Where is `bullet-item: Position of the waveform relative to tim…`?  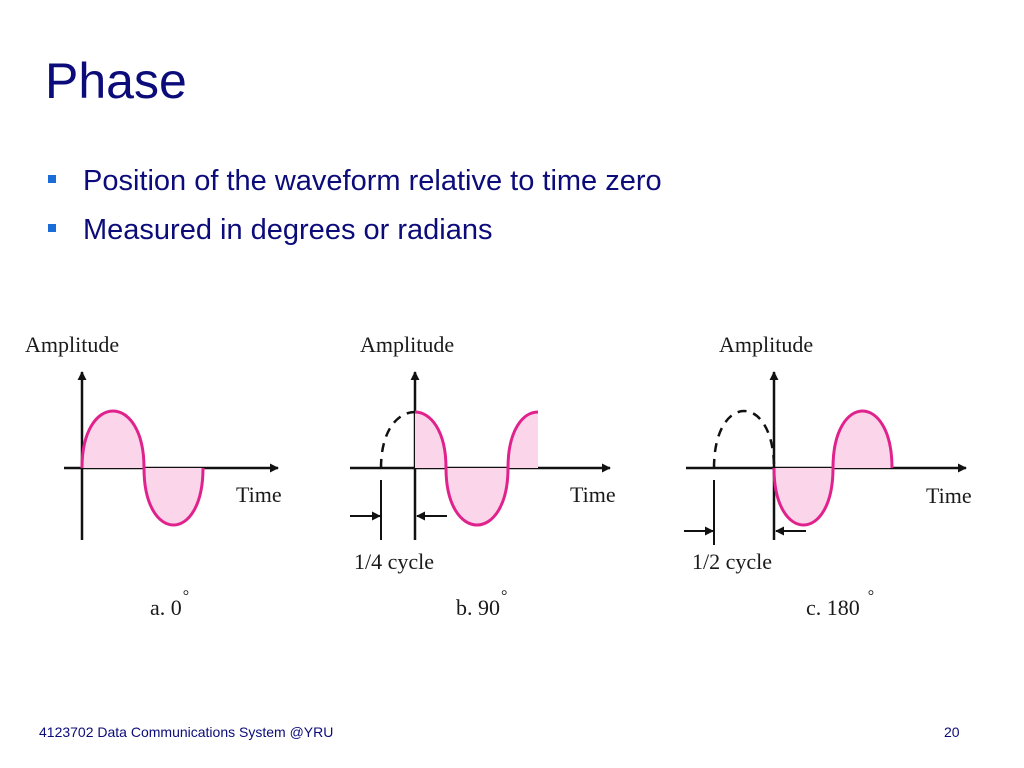 bullet-item: Position of the waveform relative to tim… is located at coordinates (353, 186).